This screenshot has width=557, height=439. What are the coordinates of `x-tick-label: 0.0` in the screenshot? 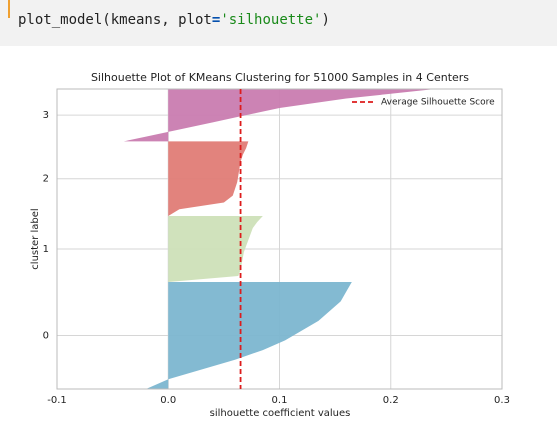 It's located at (168, 400).